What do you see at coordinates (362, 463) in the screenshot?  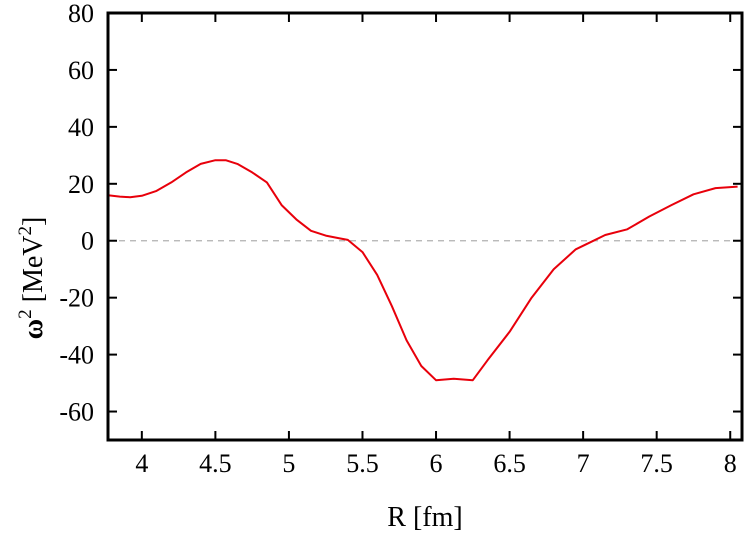 I see `x-tick-label: 5.5` at bounding box center [362, 463].